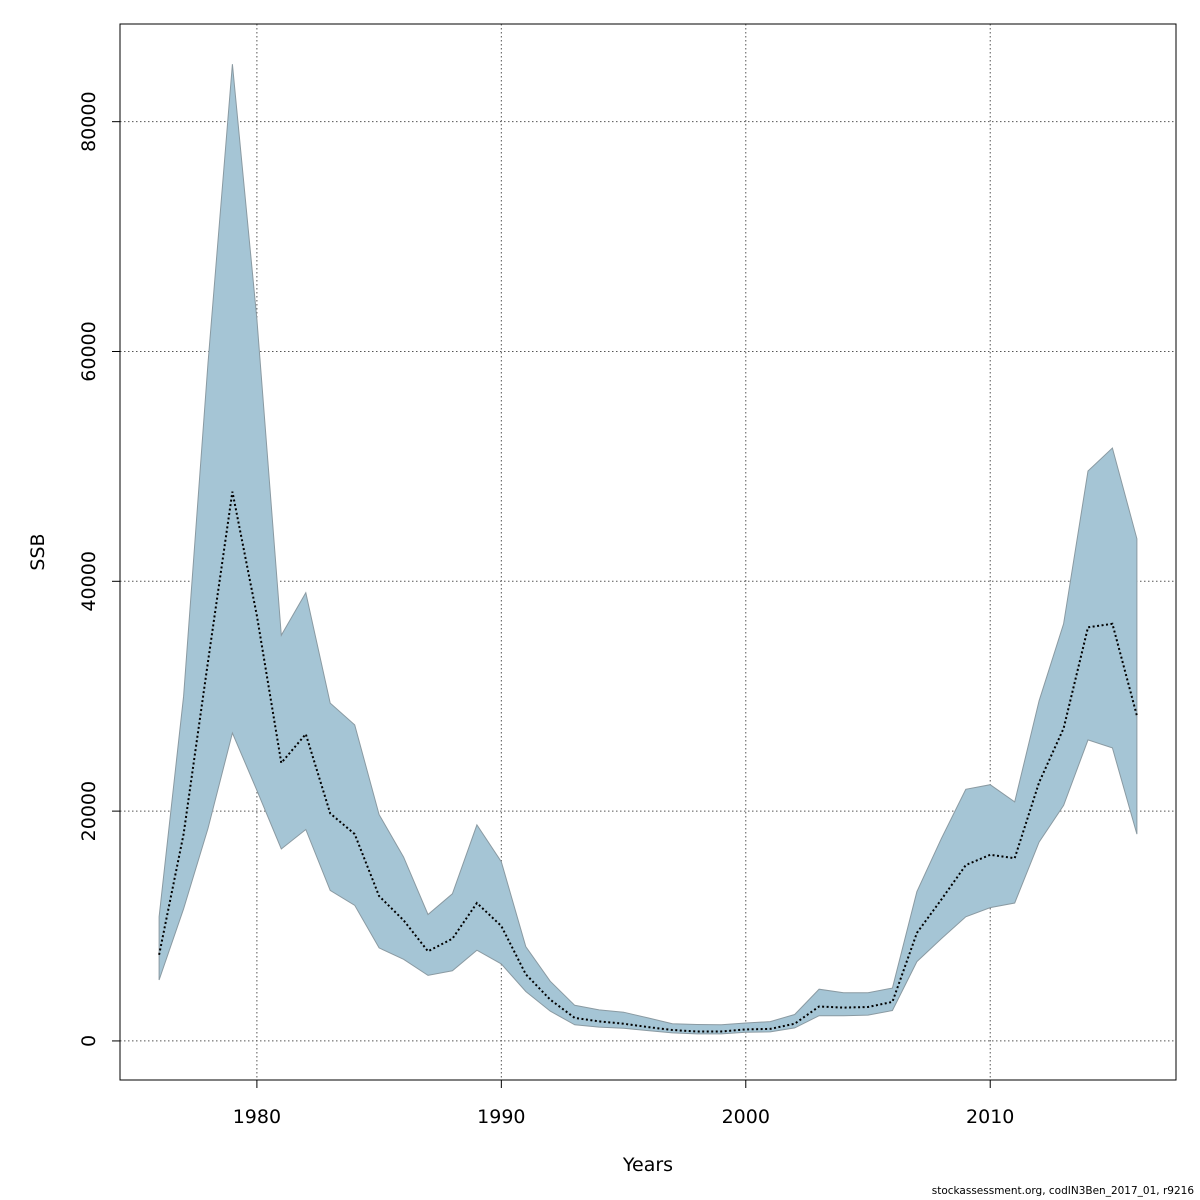 This screenshot has height=1200, width=1200. Describe the element at coordinates (501, 1117) in the screenshot. I see `x-tick-label-1990: 1990` at that location.